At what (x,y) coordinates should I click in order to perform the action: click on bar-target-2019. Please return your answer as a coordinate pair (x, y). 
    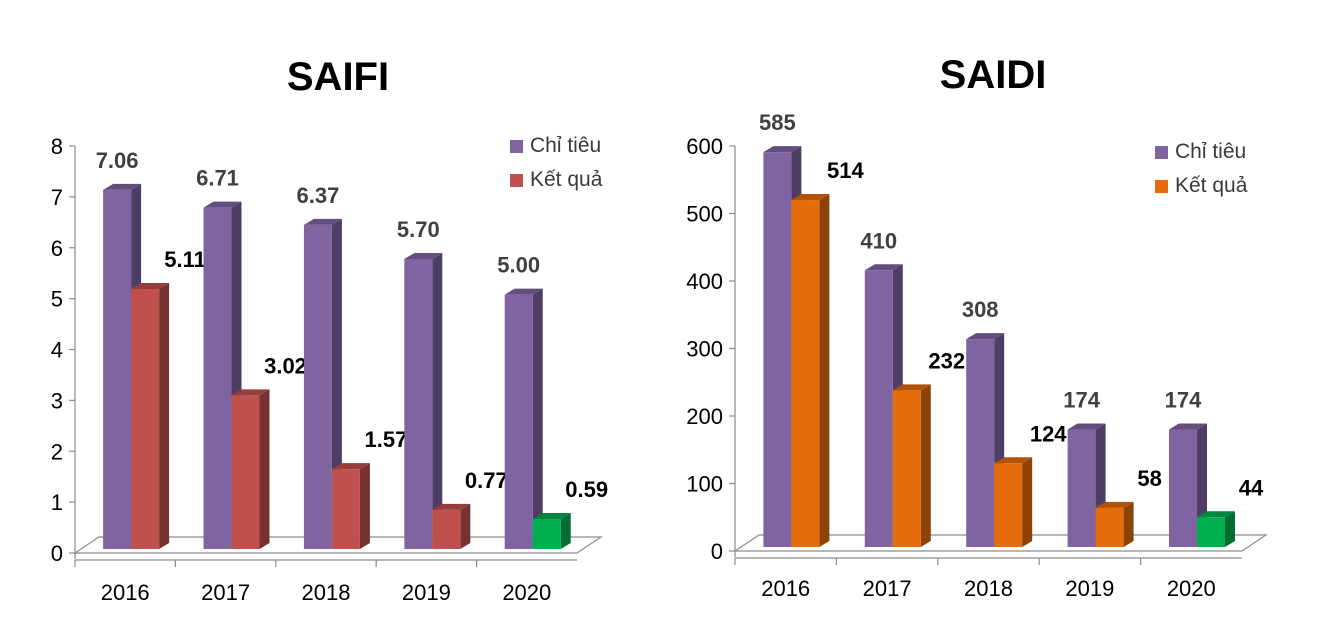
    Looking at the image, I should click on (423, 401).